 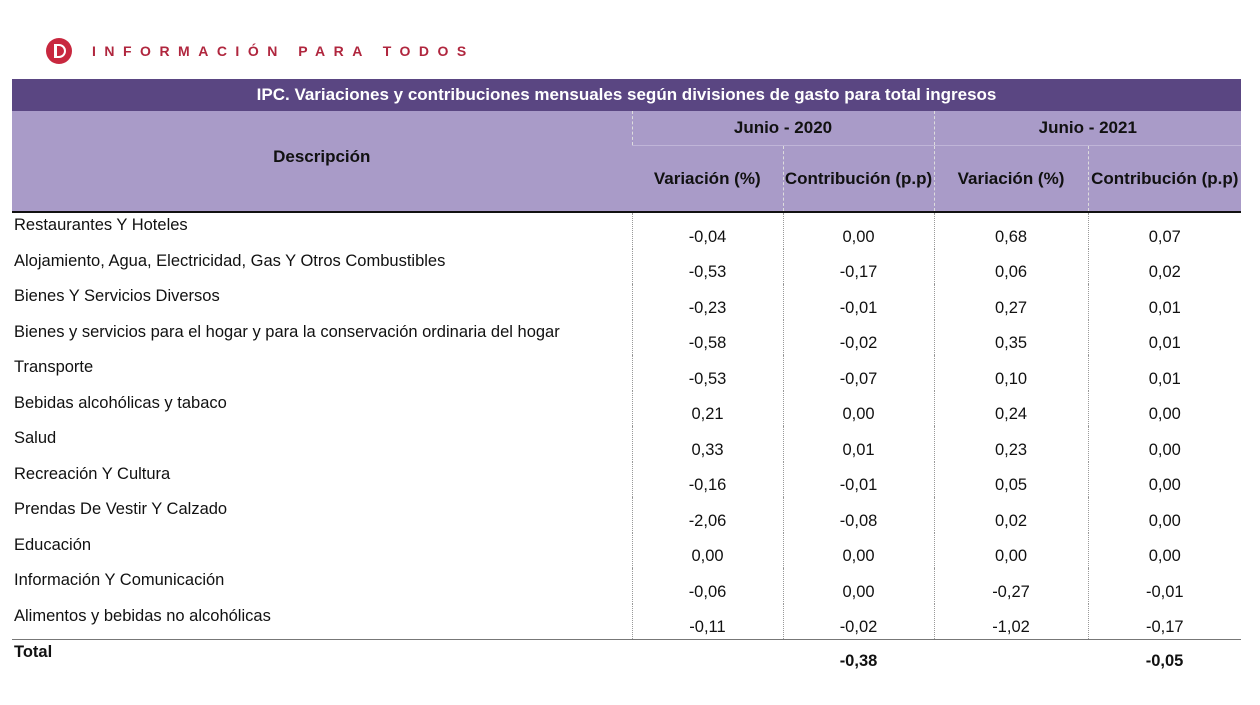 What do you see at coordinates (35, 438) in the screenshot?
I see `row-description: Salud` at bounding box center [35, 438].